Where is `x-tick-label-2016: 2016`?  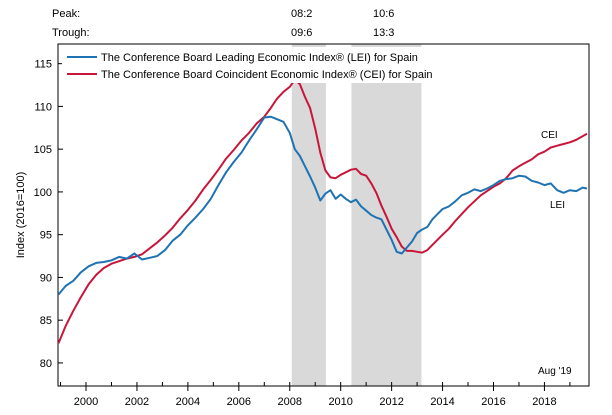
x-tick-label-2016: 2016 is located at coordinates (493, 402).